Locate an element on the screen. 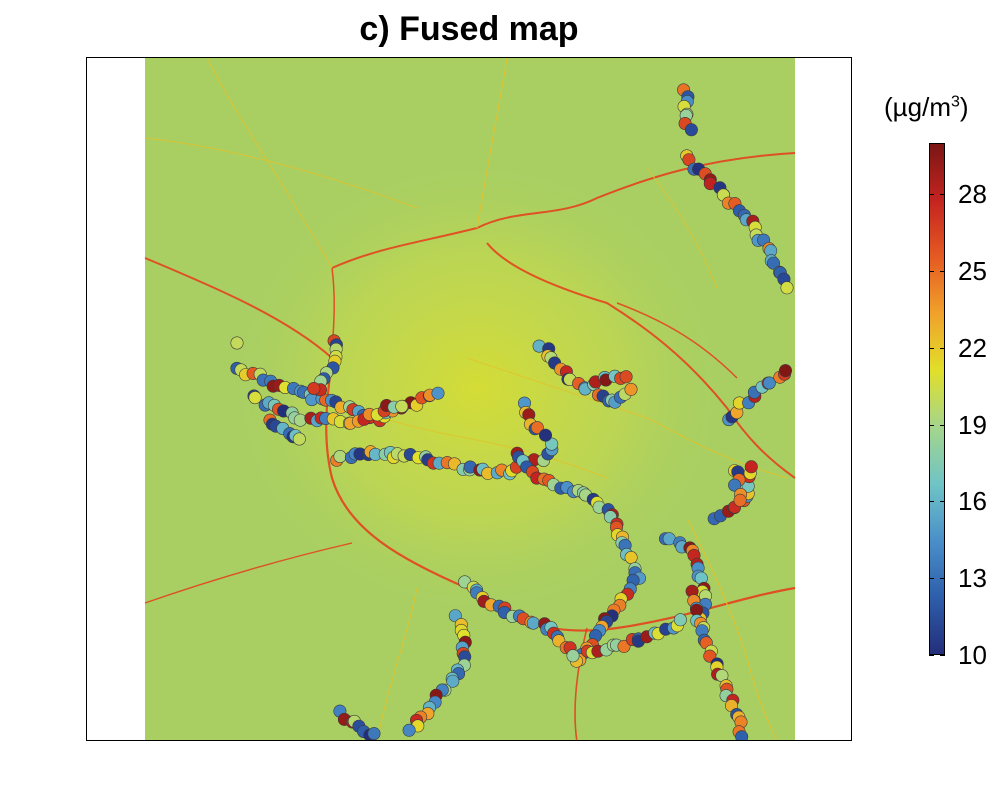 The height and width of the screenshot is (800, 1000). colorbar-tick-label: 10 is located at coordinates (972, 655).